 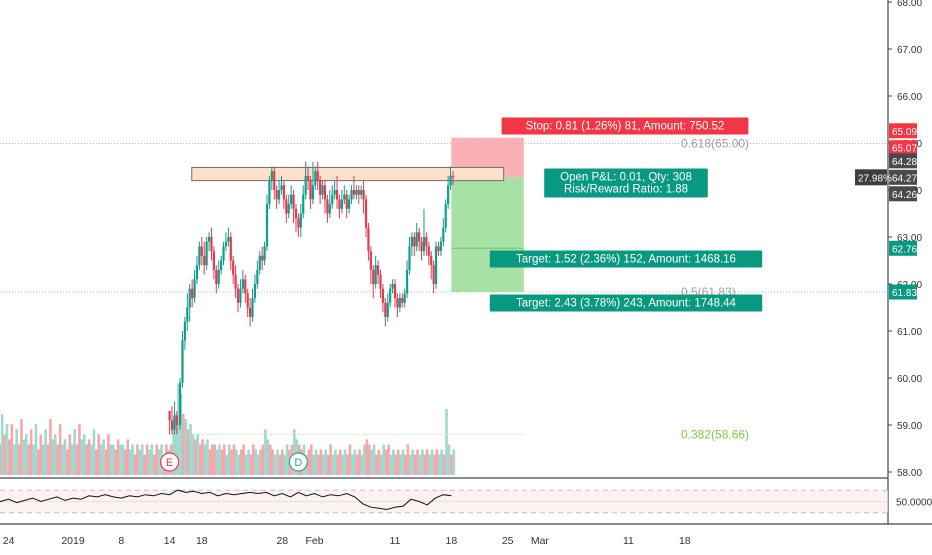 I want to click on time-tick-label: 18, so click(x=452, y=541).